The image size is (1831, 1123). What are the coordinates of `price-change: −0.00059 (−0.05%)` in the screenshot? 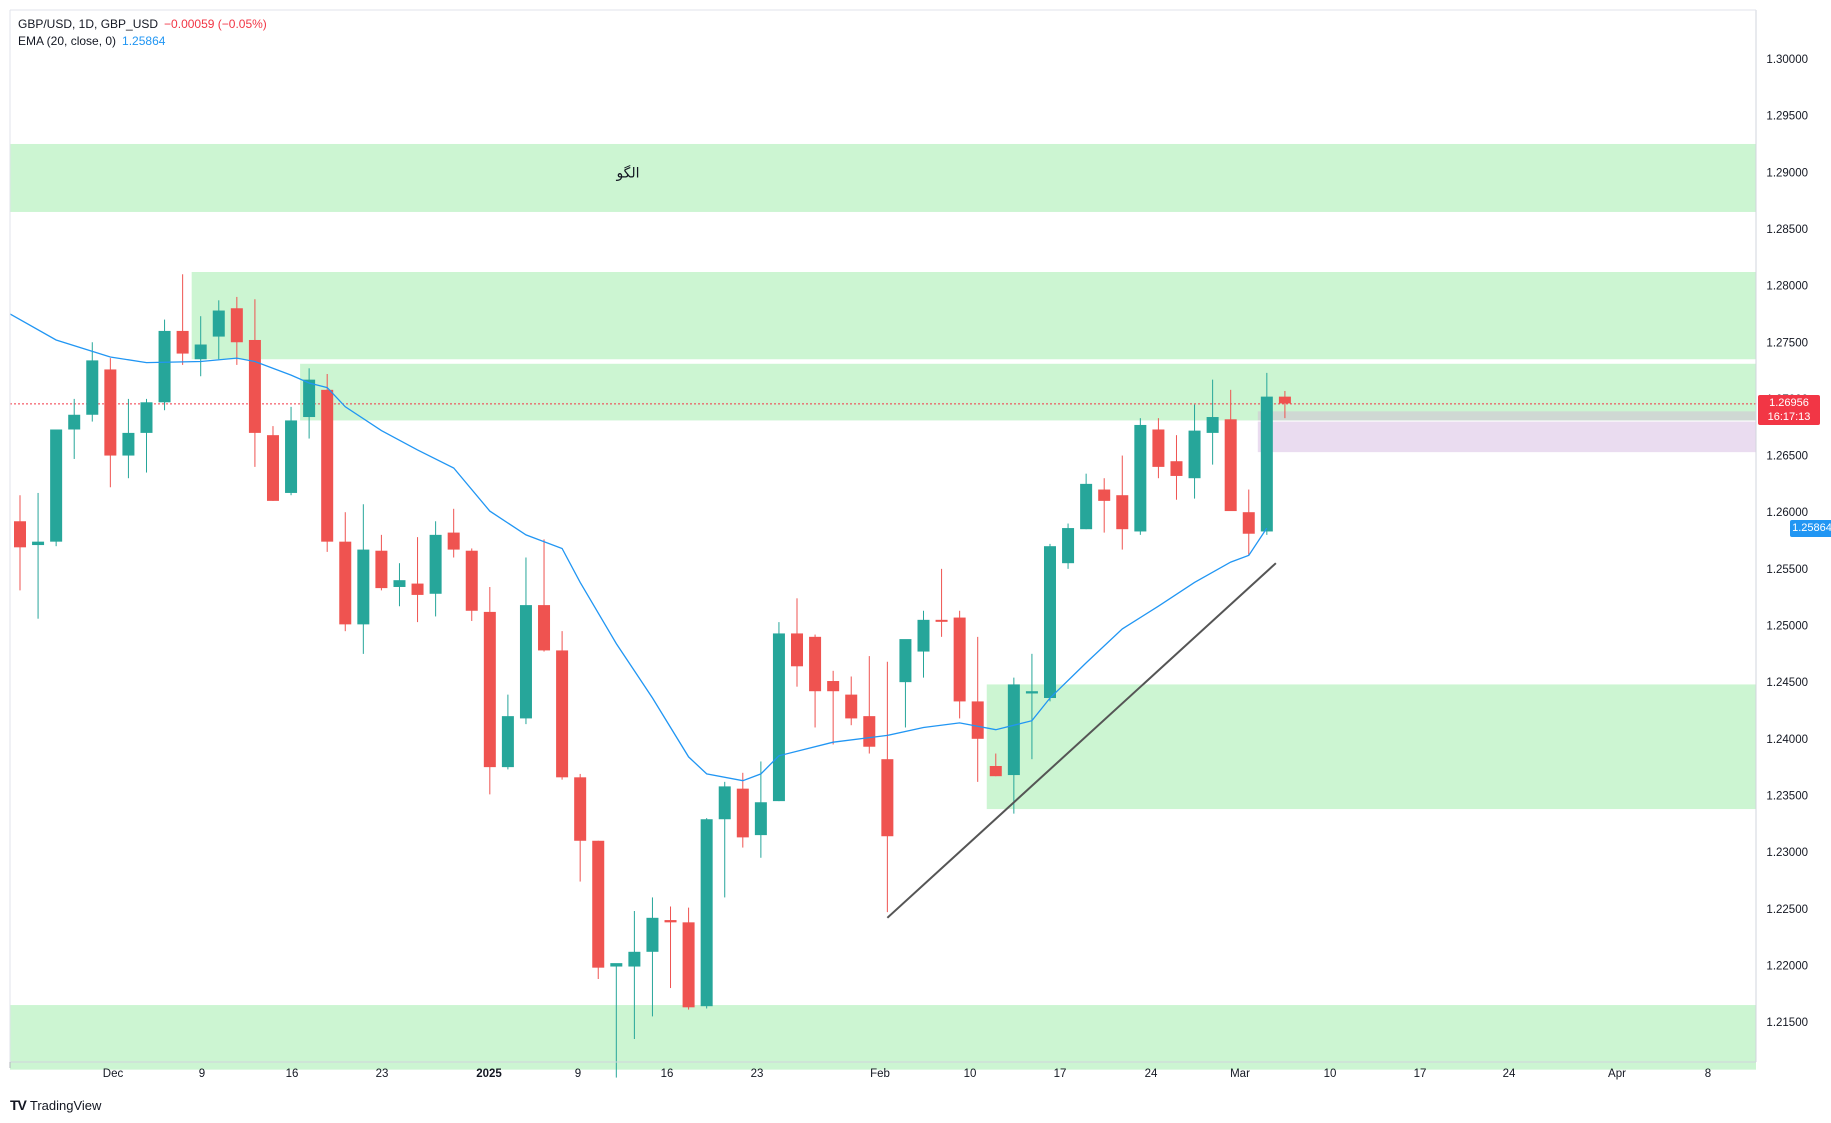 It's located at (215, 24).